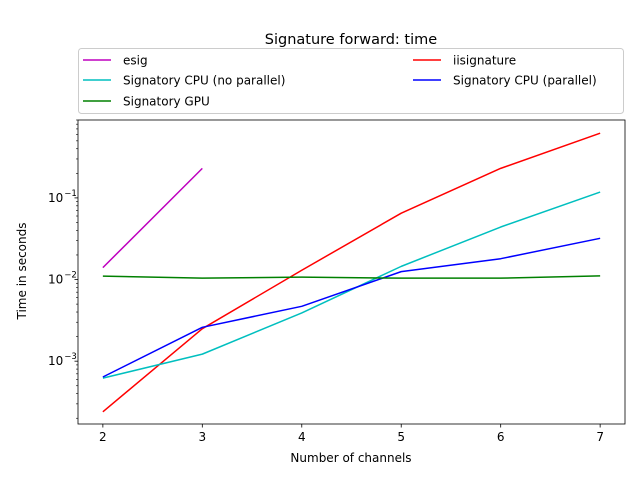 This screenshot has height=480, width=640. Describe the element at coordinates (351, 40) in the screenshot. I see `chart-title: Signature forward: time` at that location.